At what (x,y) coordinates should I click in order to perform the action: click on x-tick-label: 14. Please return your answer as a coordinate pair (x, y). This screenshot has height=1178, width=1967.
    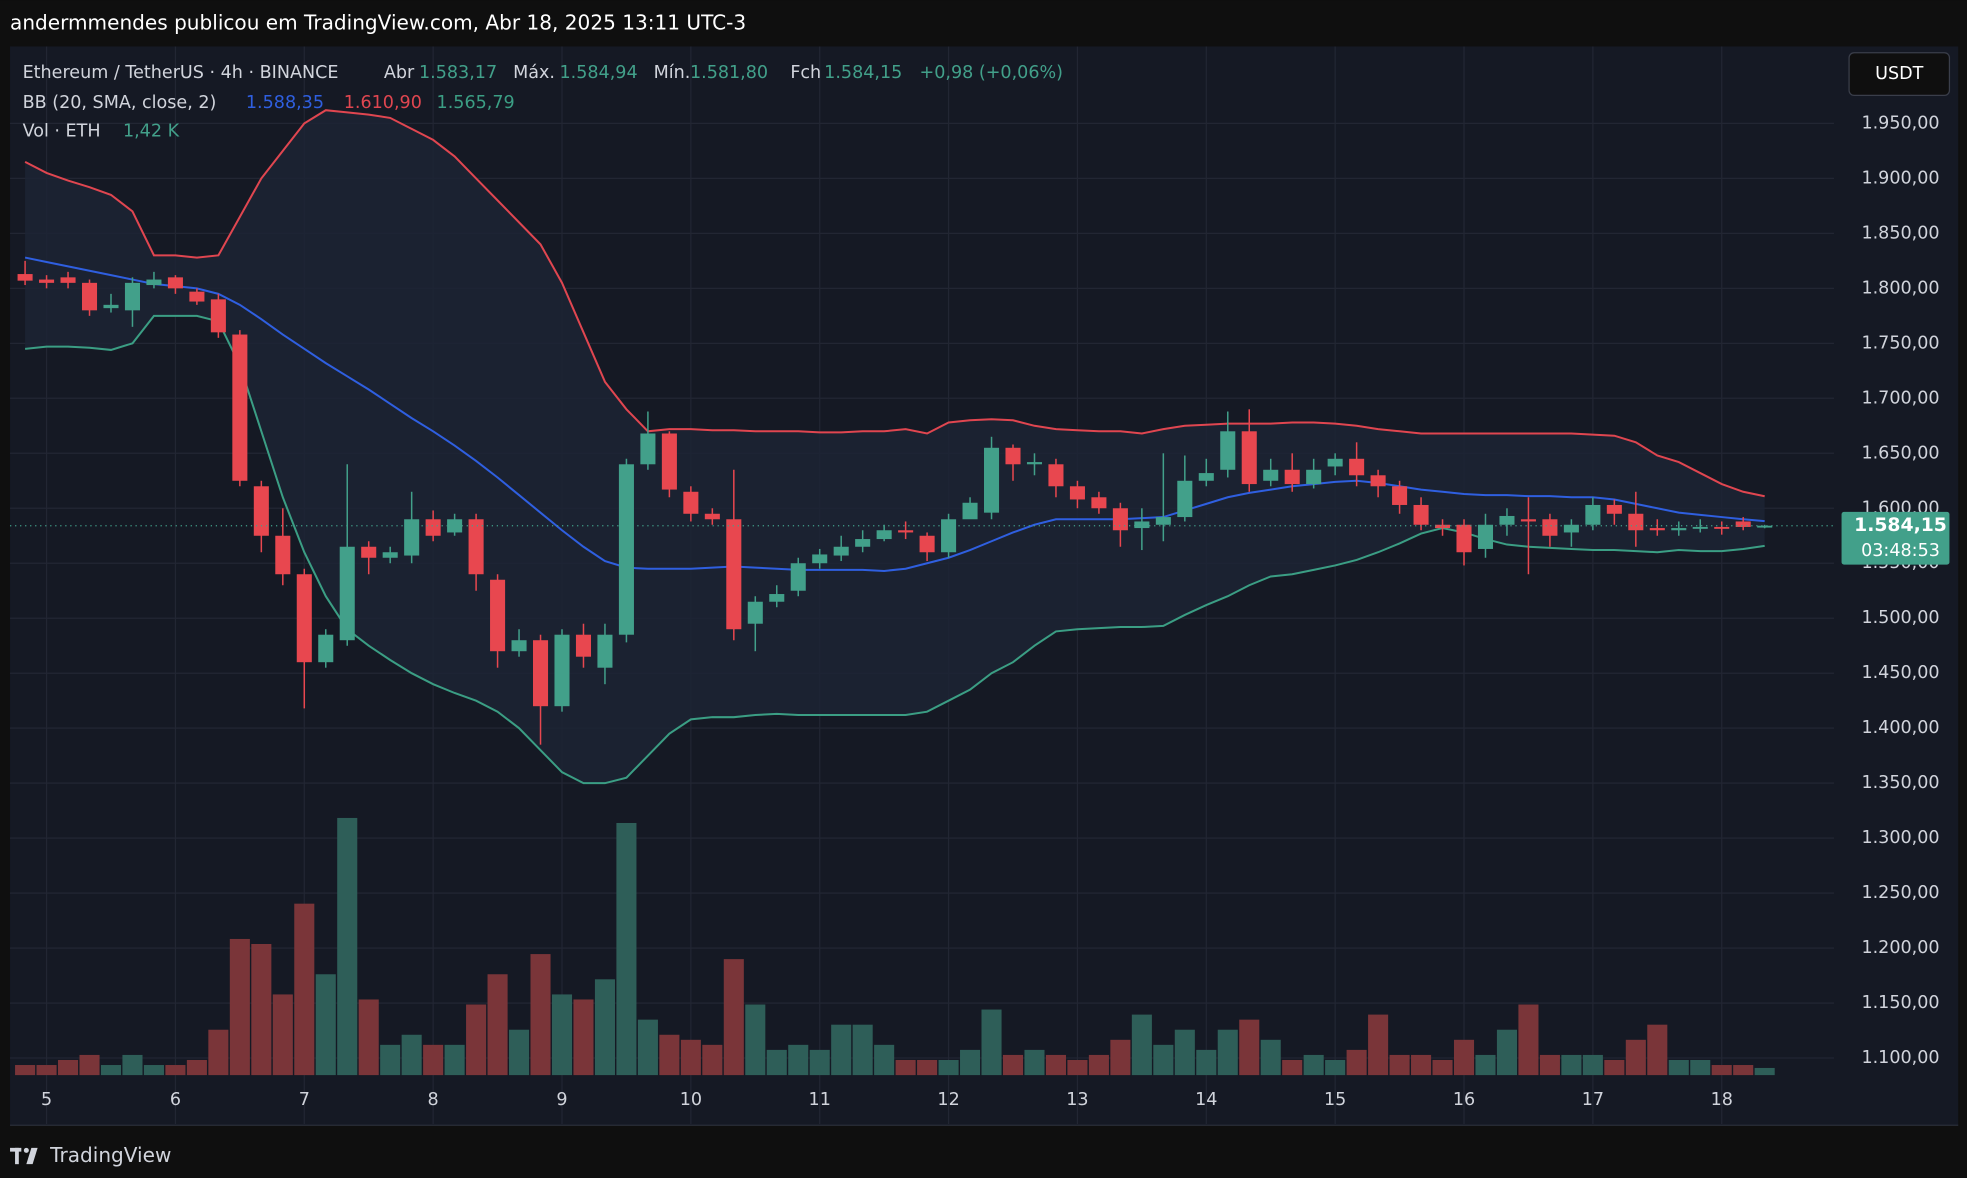
    Looking at the image, I should click on (1206, 1100).